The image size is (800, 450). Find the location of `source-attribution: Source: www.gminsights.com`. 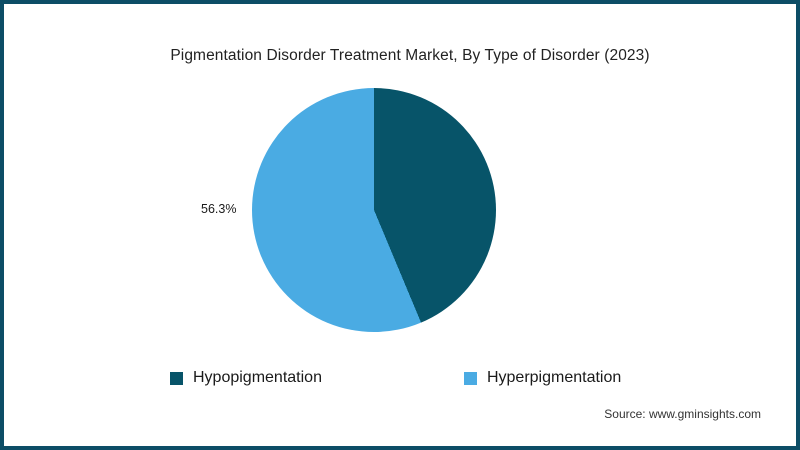

source-attribution: Source: www.gminsights.com is located at coordinates (682, 414).